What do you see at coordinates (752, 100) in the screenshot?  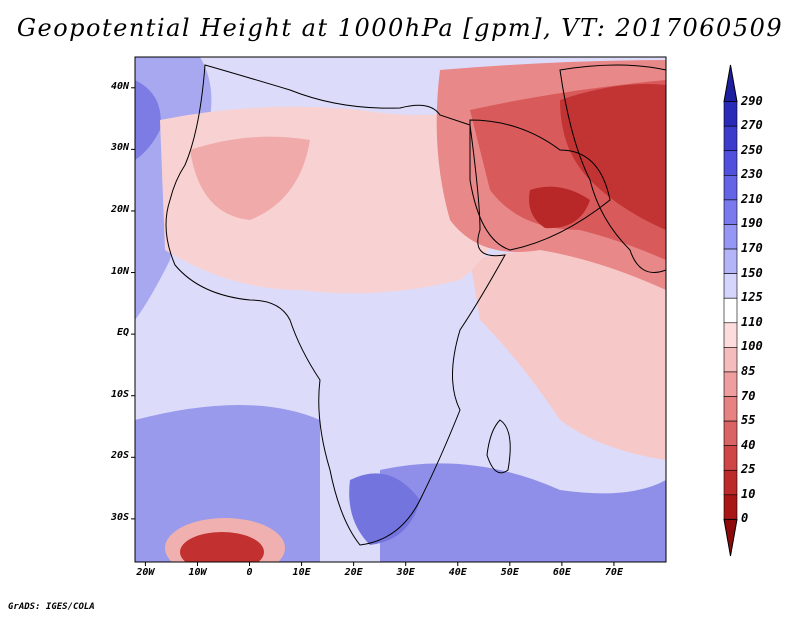 I see `colorbar-label: 290` at bounding box center [752, 100].